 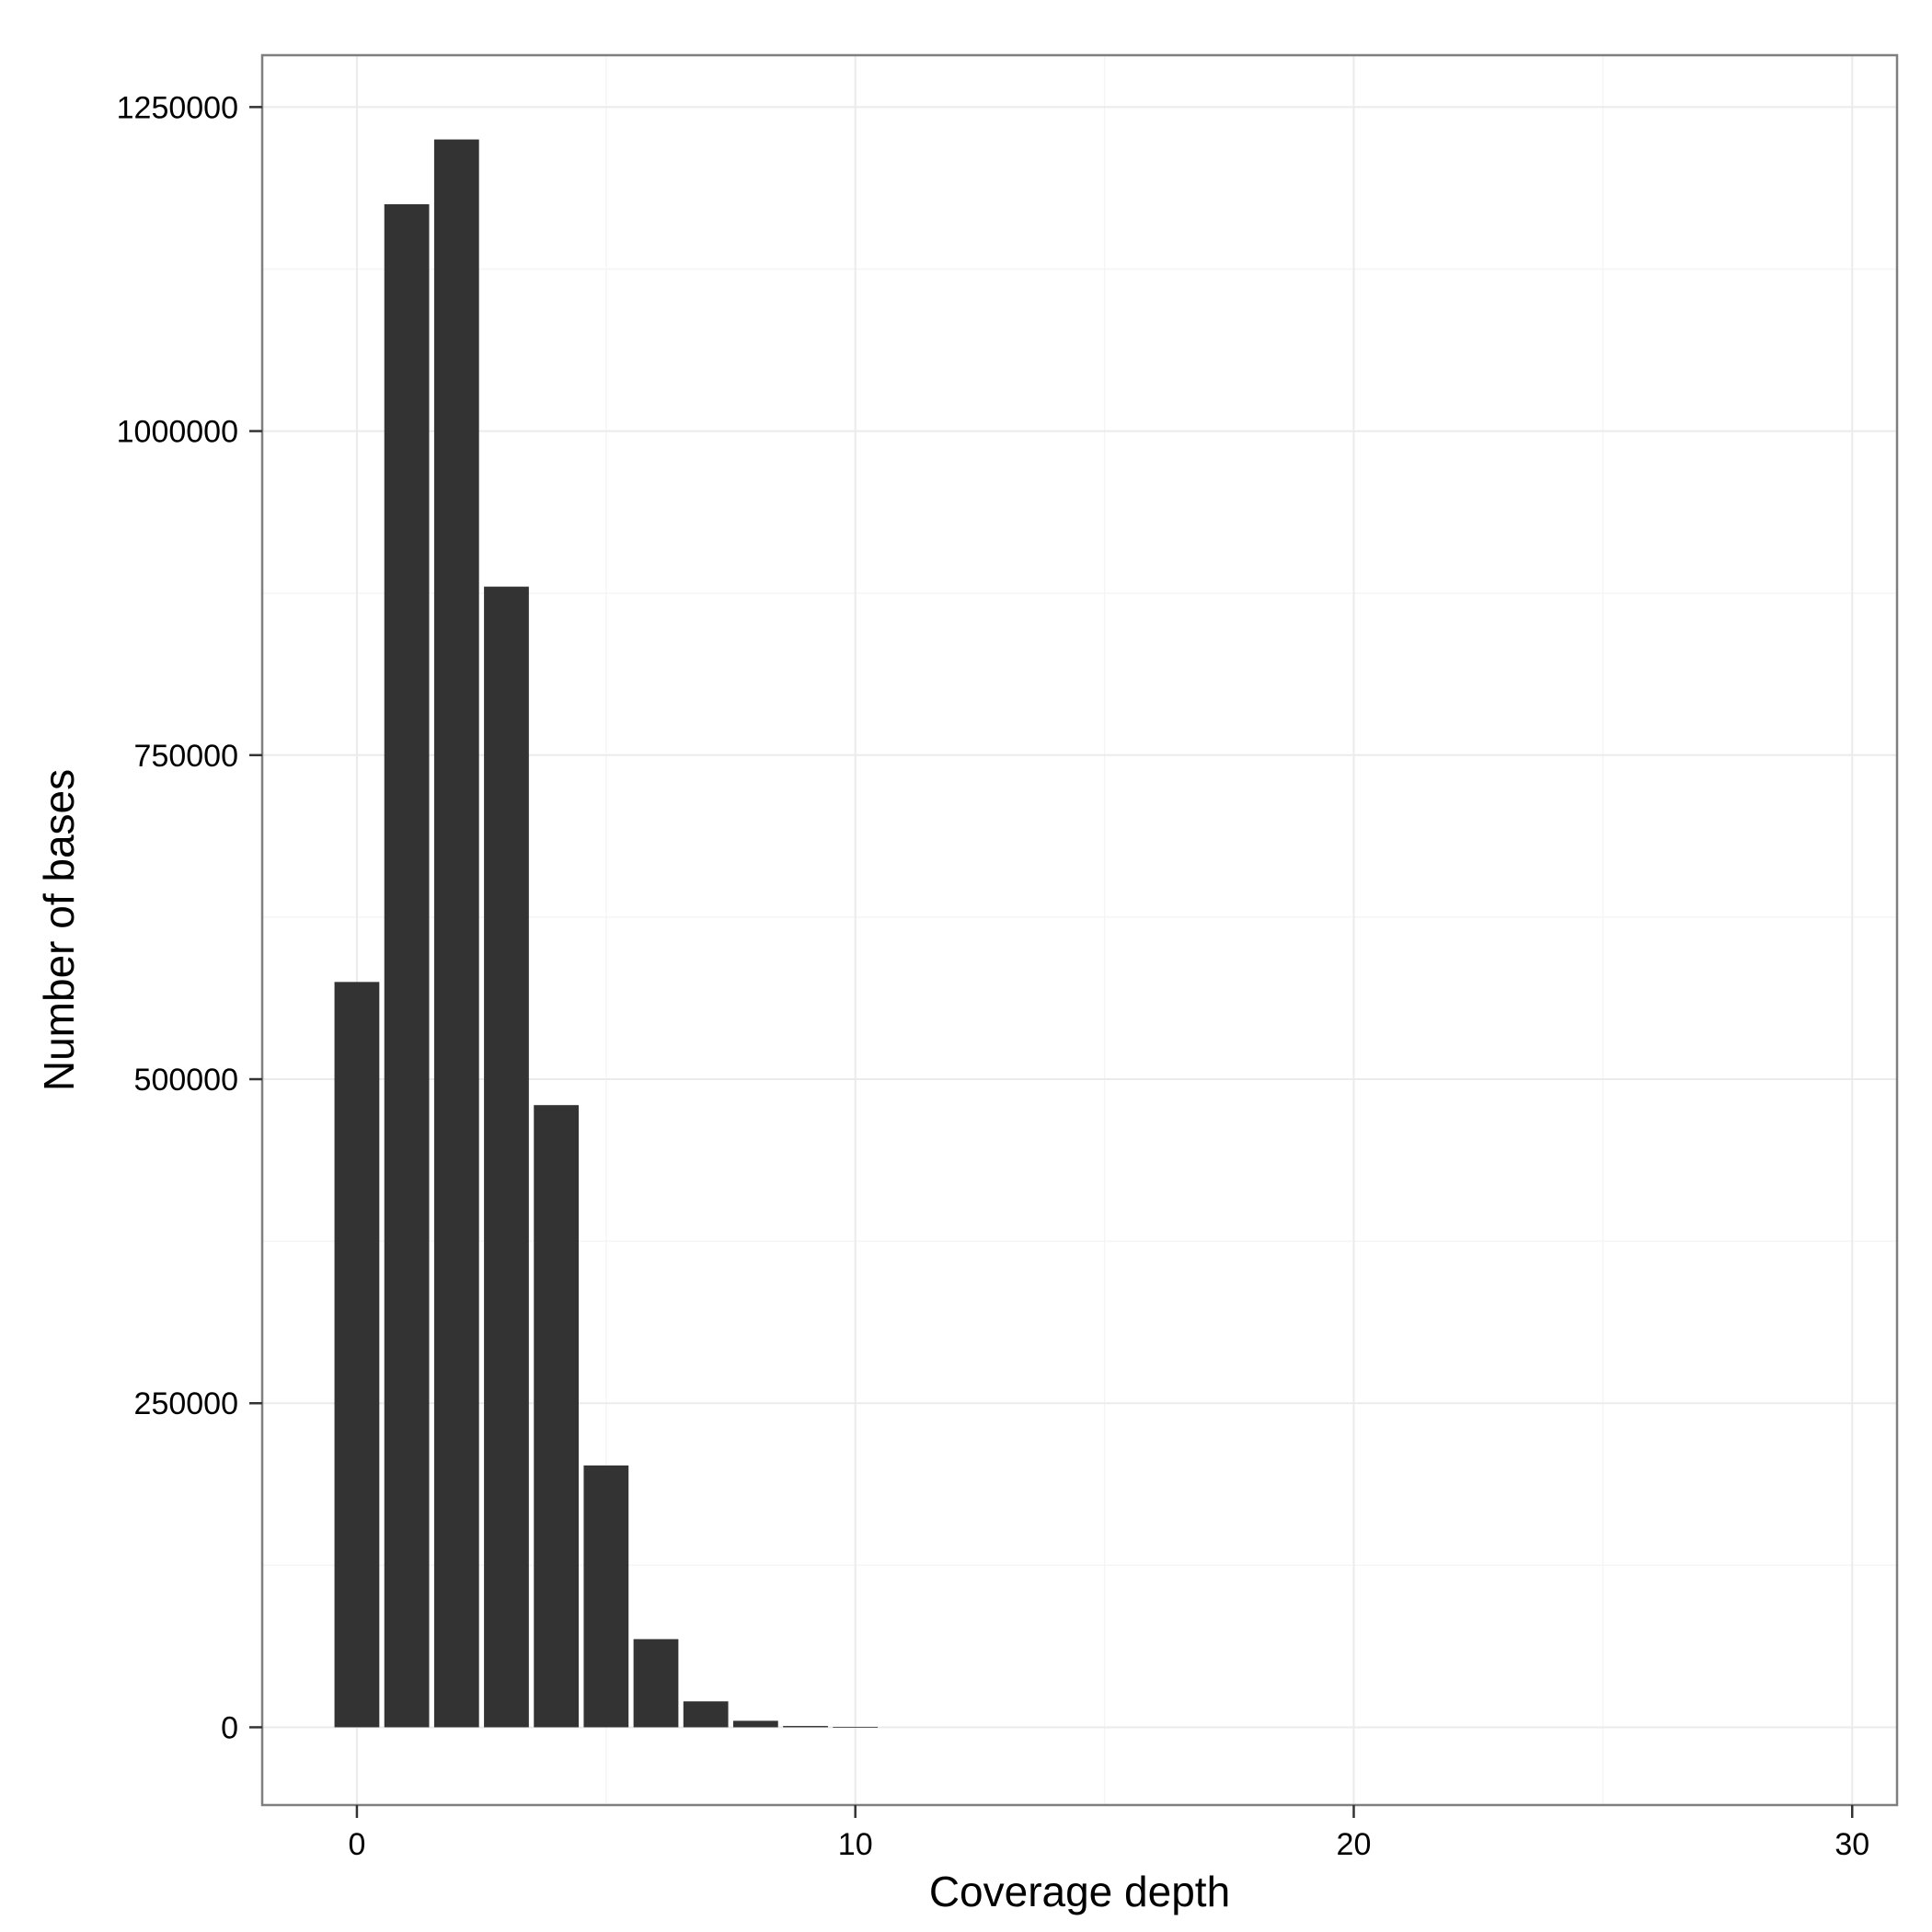 I want to click on y-tick-label: 750000, so click(x=186, y=756).